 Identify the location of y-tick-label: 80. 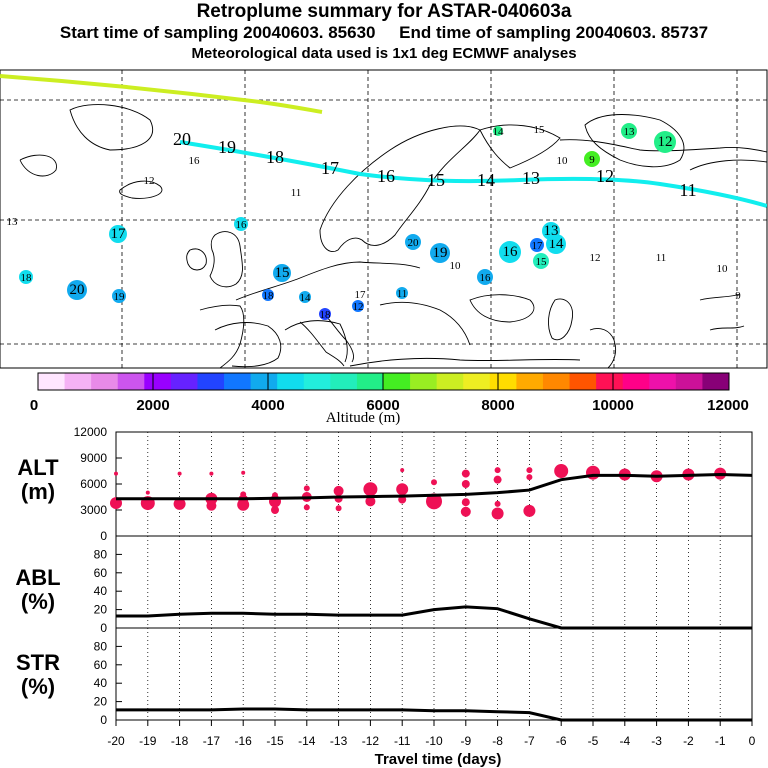
(101, 646).